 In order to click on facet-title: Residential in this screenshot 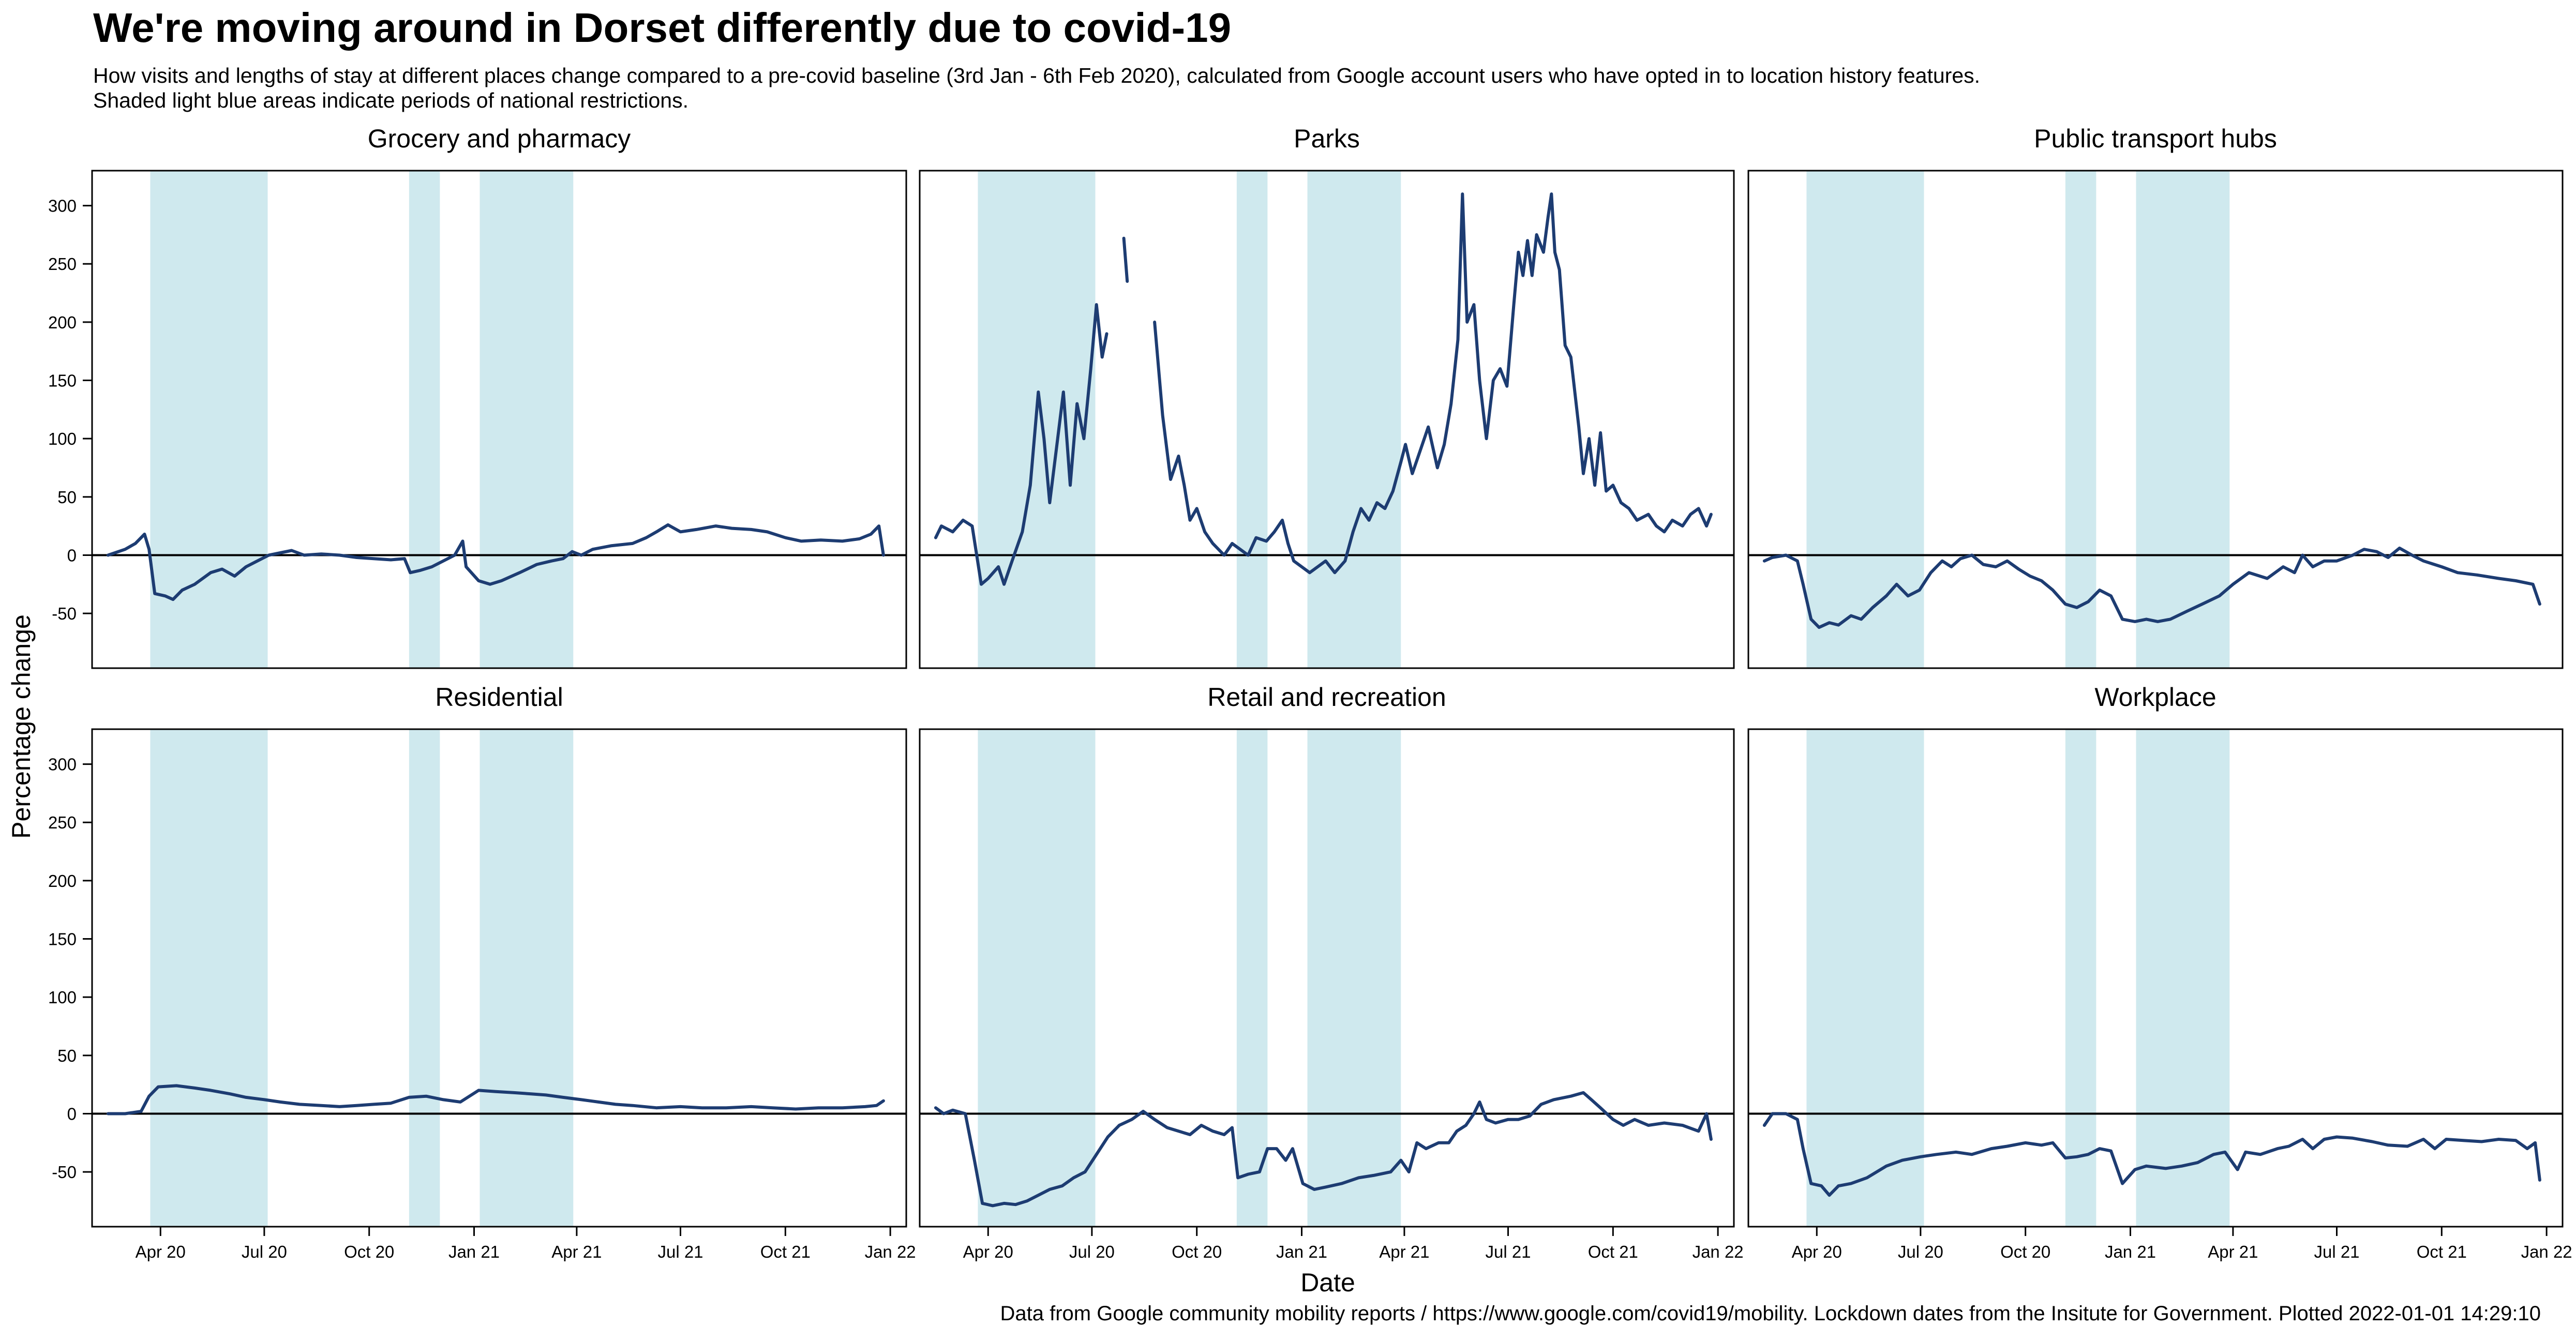, I will do `click(499, 697)`.